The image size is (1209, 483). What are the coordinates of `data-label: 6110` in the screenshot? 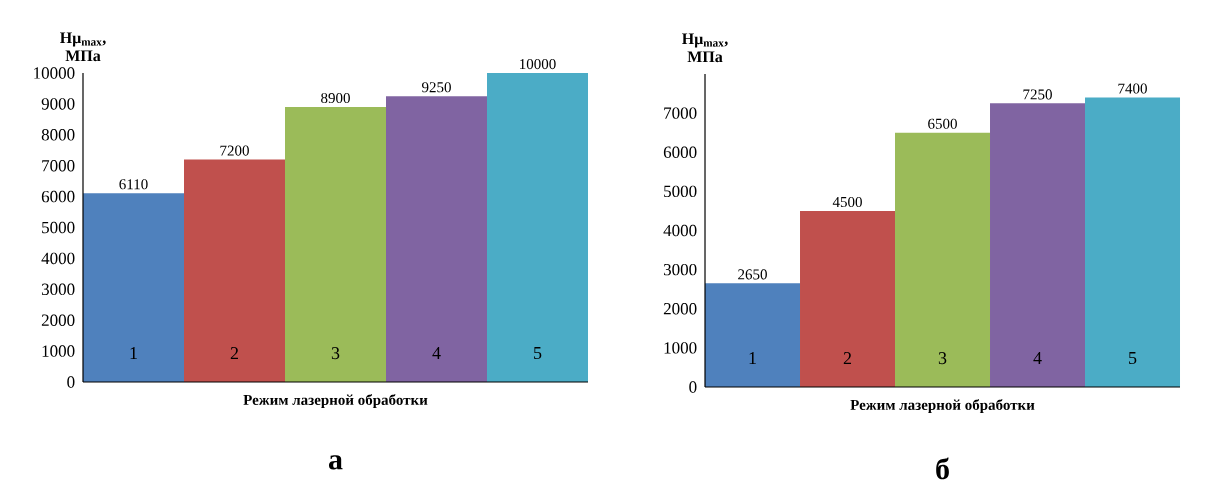 It's located at (133, 184).